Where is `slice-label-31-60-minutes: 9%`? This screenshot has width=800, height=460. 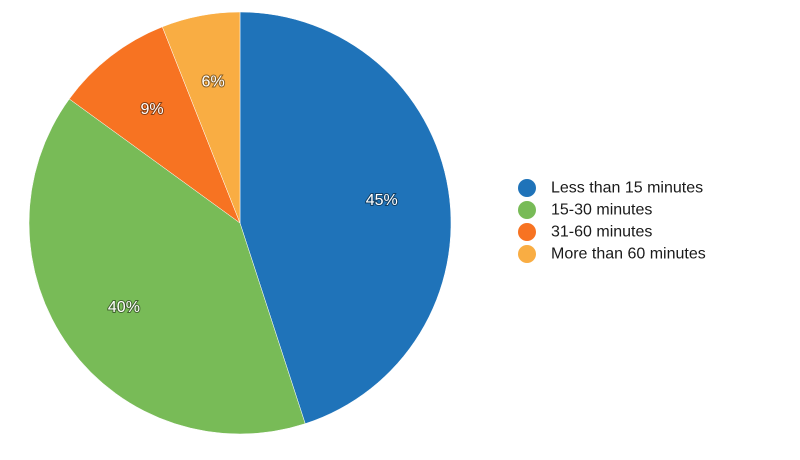 slice-label-31-60-minutes: 9% is located at coordinates (151, 109).